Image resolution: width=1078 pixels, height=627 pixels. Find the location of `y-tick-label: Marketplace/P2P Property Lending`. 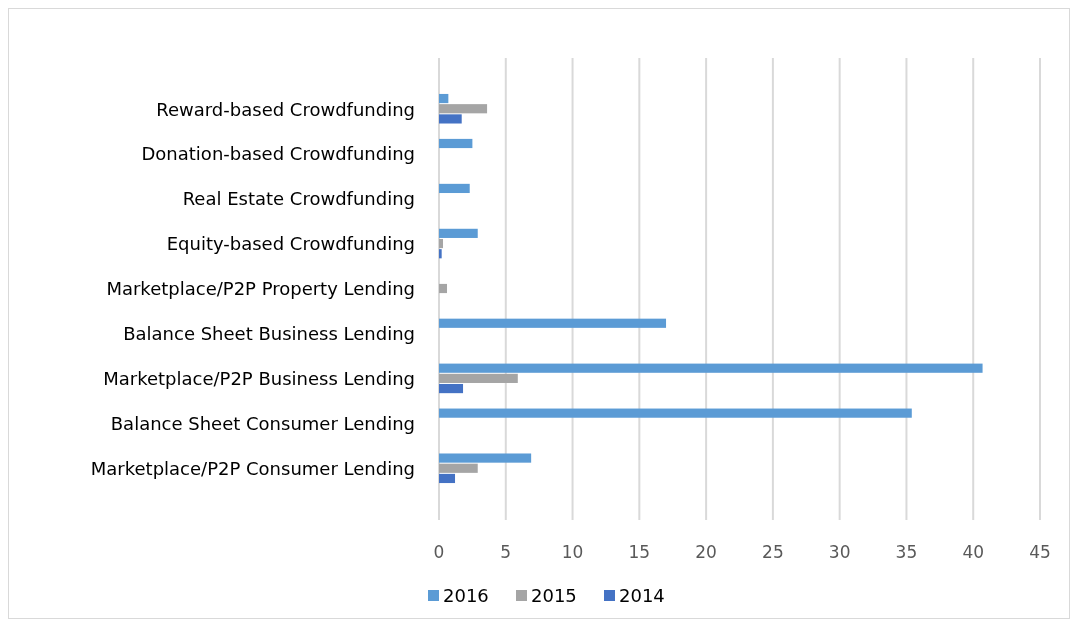

y-tick-label: Marketplace/P2P Property Lending is located at coordinates (260, 289).